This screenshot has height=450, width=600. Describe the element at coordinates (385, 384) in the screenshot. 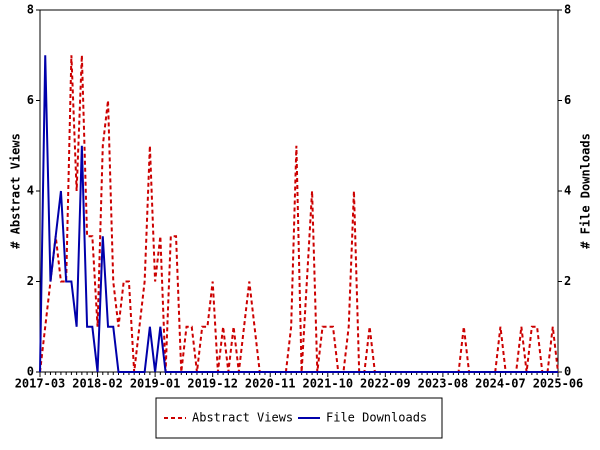

I see `x-tick-label: 2022-09` at that location.